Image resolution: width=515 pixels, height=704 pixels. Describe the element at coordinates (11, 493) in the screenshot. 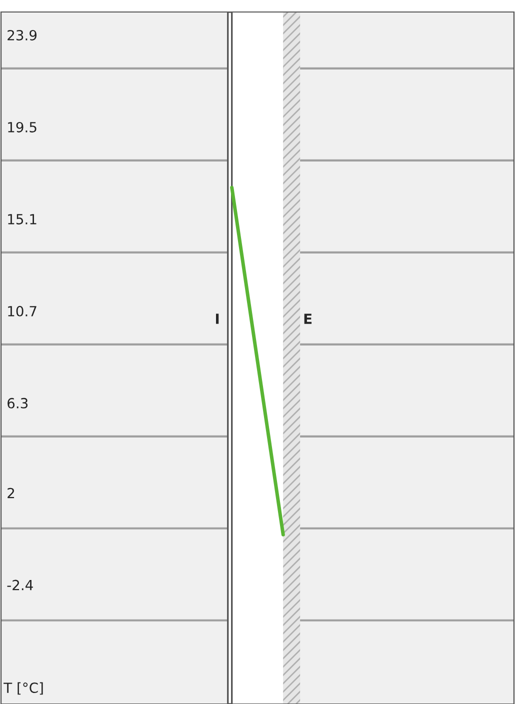

I see `y-tick-label: 2` at that location.